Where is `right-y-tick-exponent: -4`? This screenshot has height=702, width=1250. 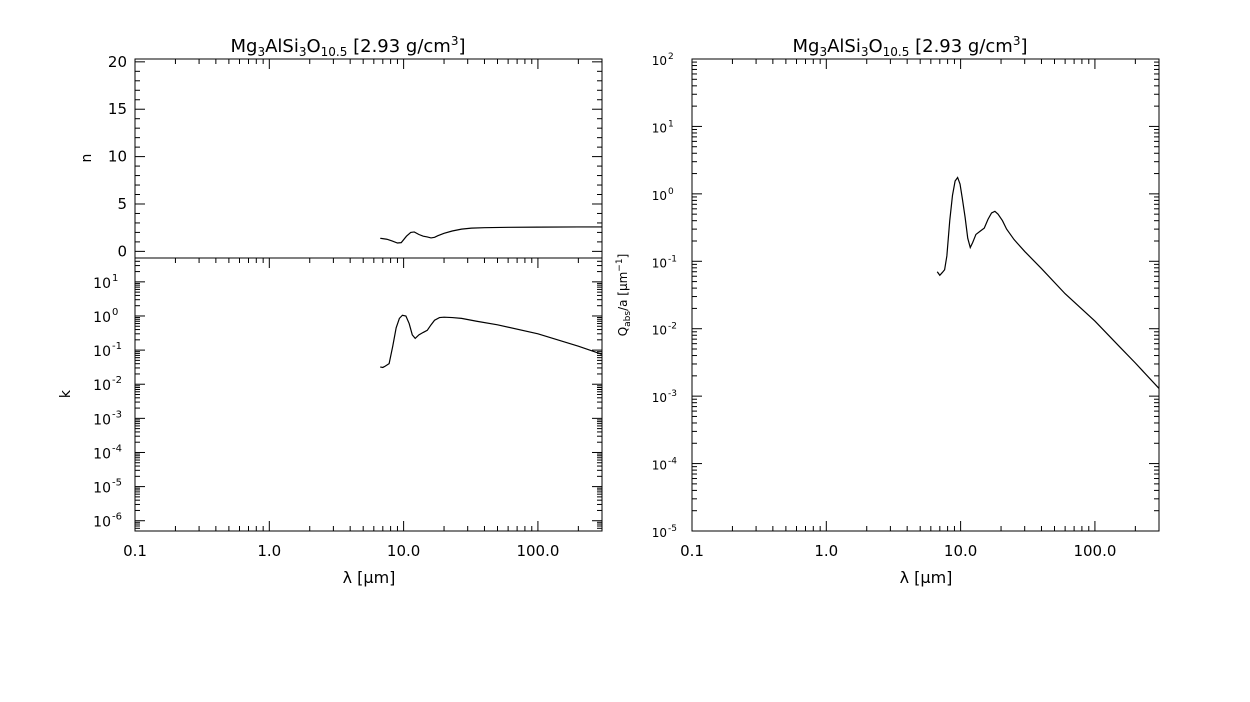 right-y-tick-exponent: -4 is located at coordinates (672, 462).